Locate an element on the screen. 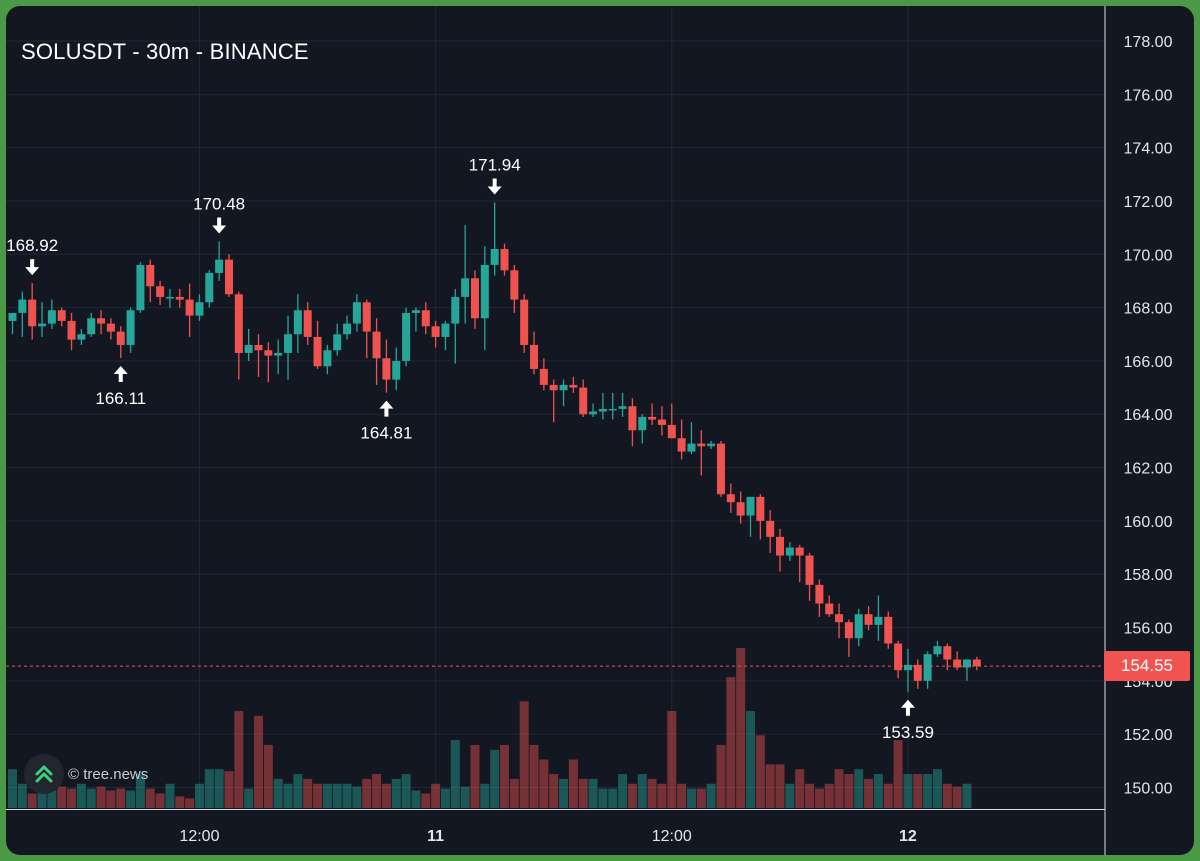 Image resolution: width=1200 pixels, height=861 pixels. chart-title: SOLUSDT - 30m - BINANCE is located at coordinates (165, 51).